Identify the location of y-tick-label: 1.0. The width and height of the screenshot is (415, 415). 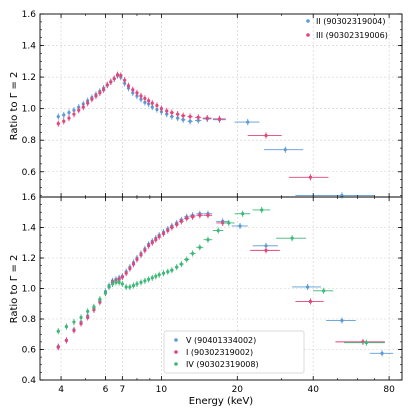
(29, 290).